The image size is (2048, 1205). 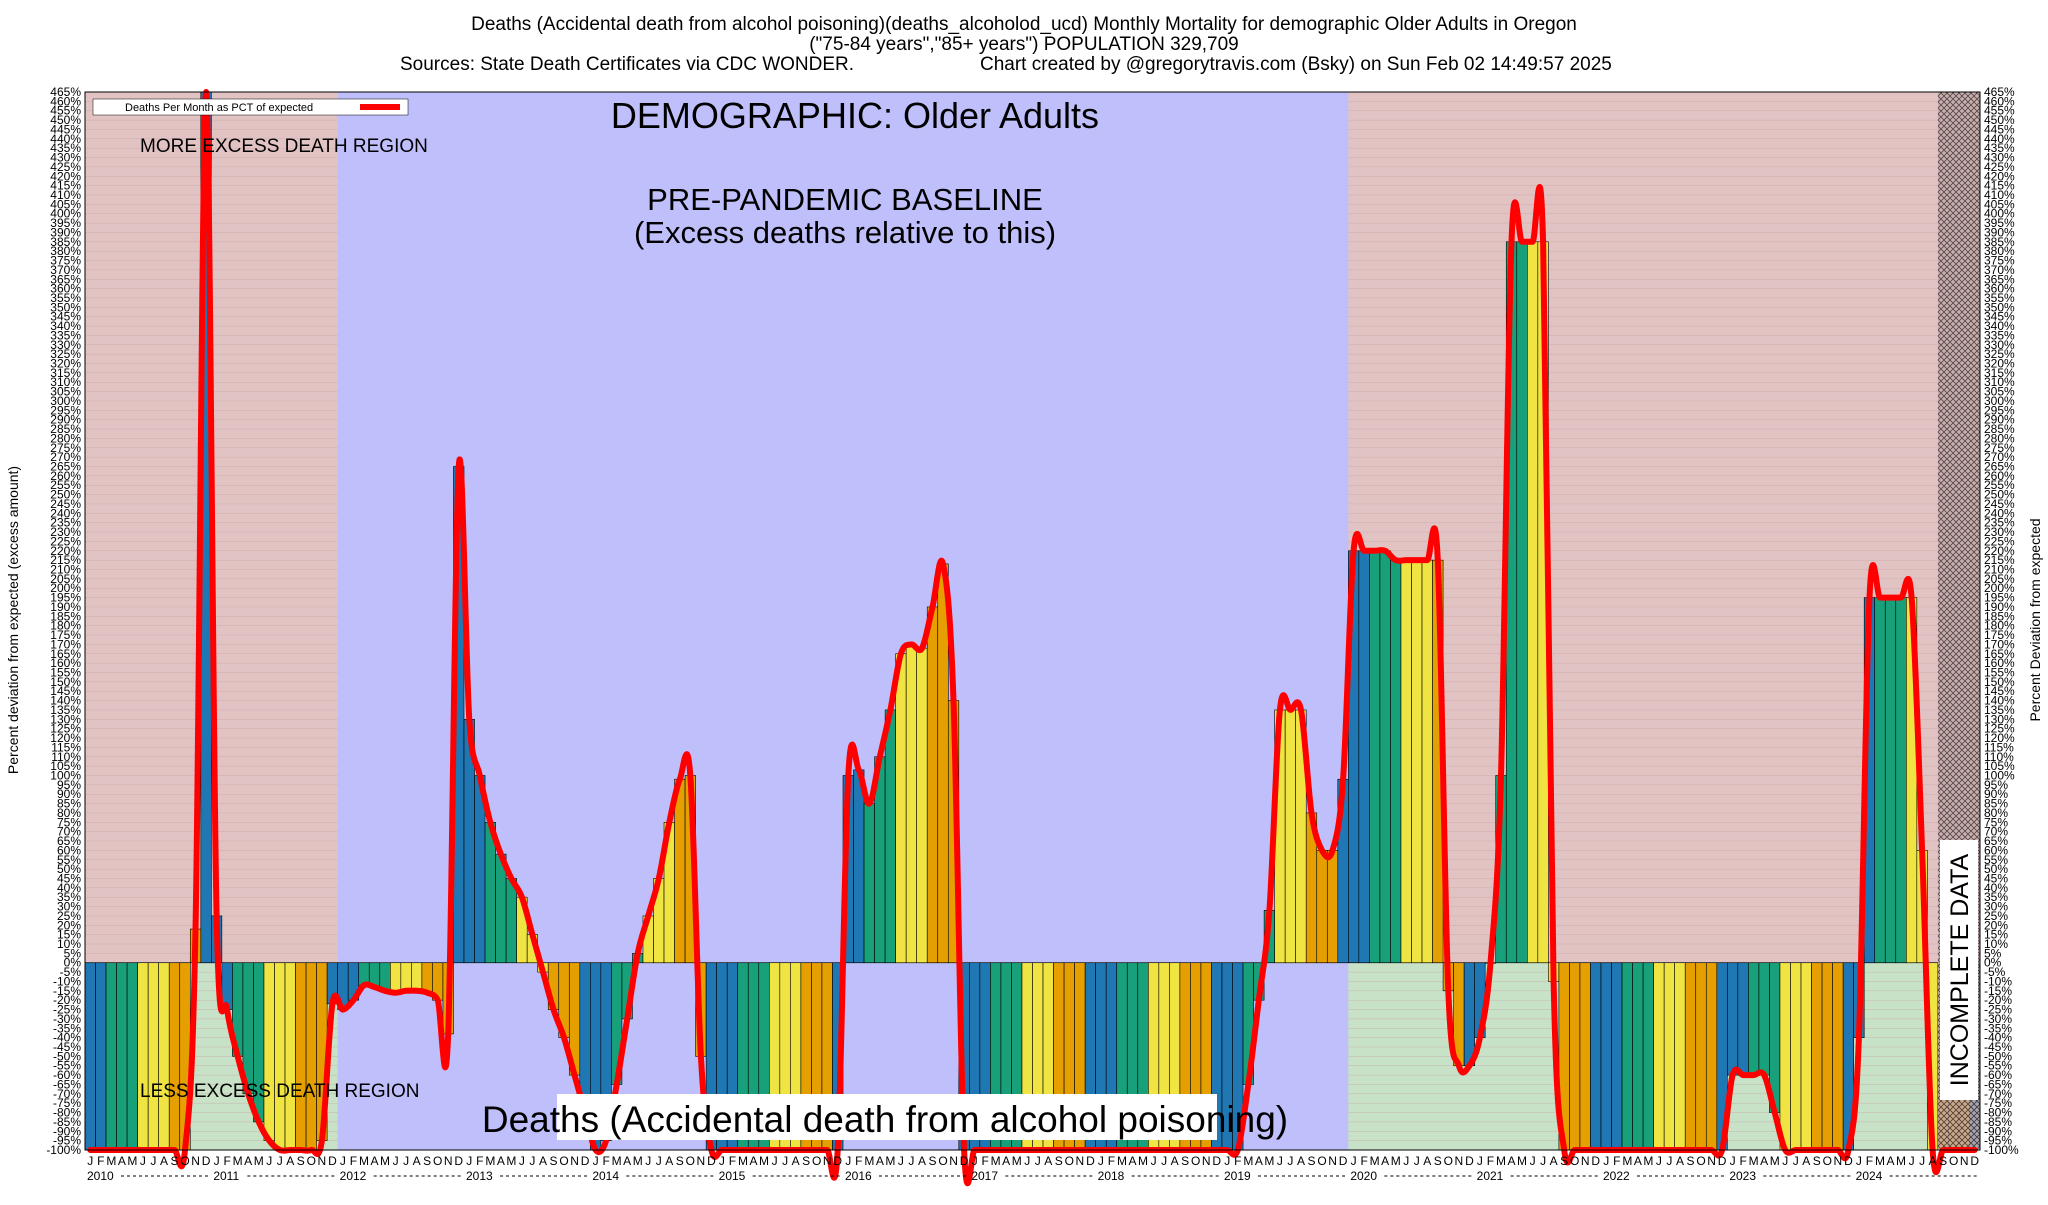 I want to click on y-tick-label-left: 150%, so click(x=65, y=682).